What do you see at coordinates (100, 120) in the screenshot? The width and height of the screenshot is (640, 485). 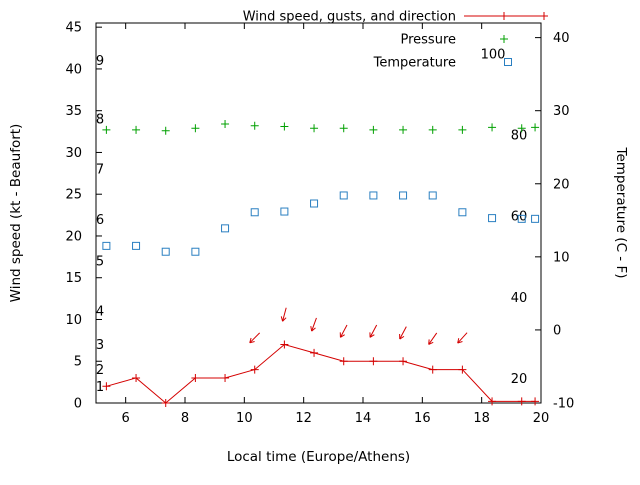 I see `beaufort-label: 8` at bounding box center [100, 120].